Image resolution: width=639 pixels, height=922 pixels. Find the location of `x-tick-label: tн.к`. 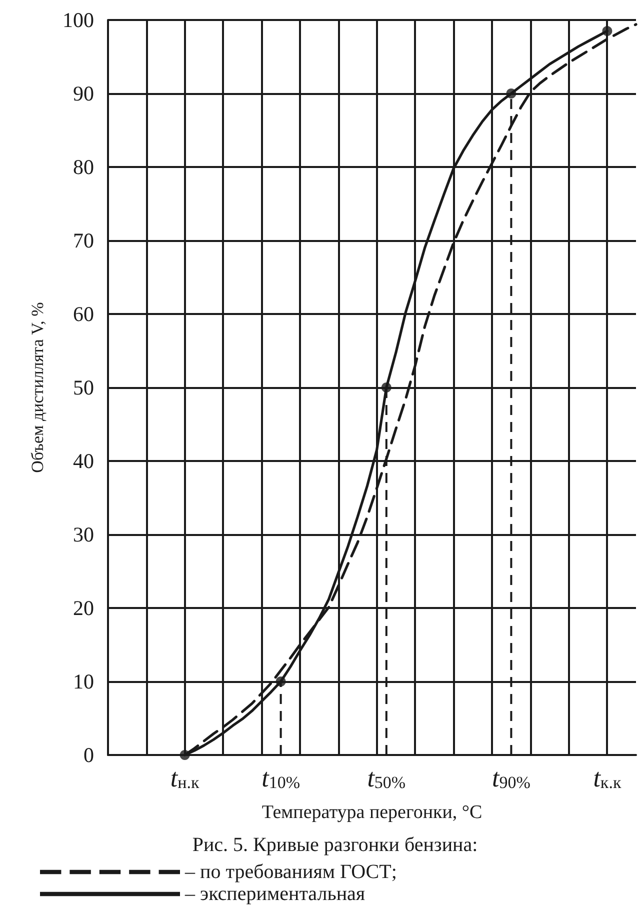

x-tick-label: tн.к is located at coordinates (185, 778).